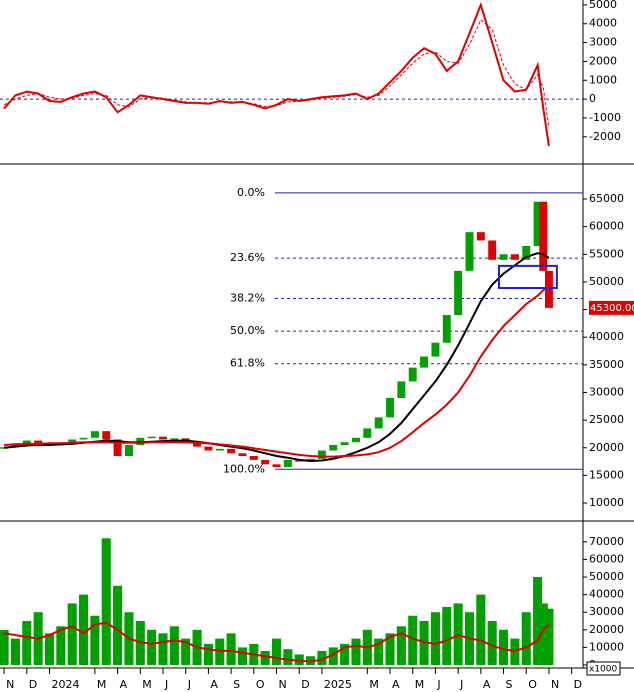  I want to click on fib-label: 100.0%, so click(244, 468).